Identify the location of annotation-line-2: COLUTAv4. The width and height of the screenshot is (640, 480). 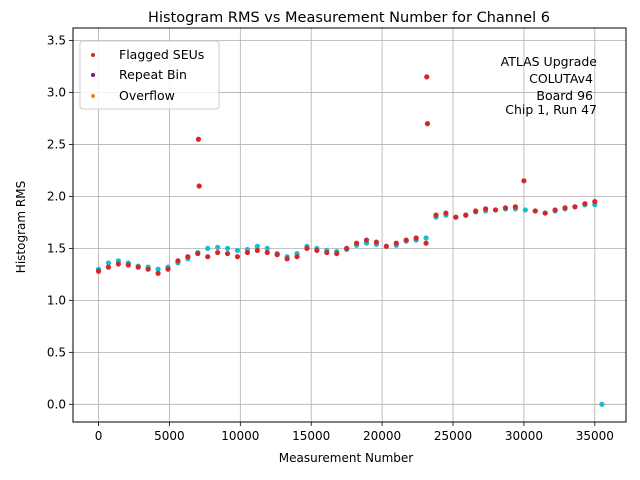
(561, 78).